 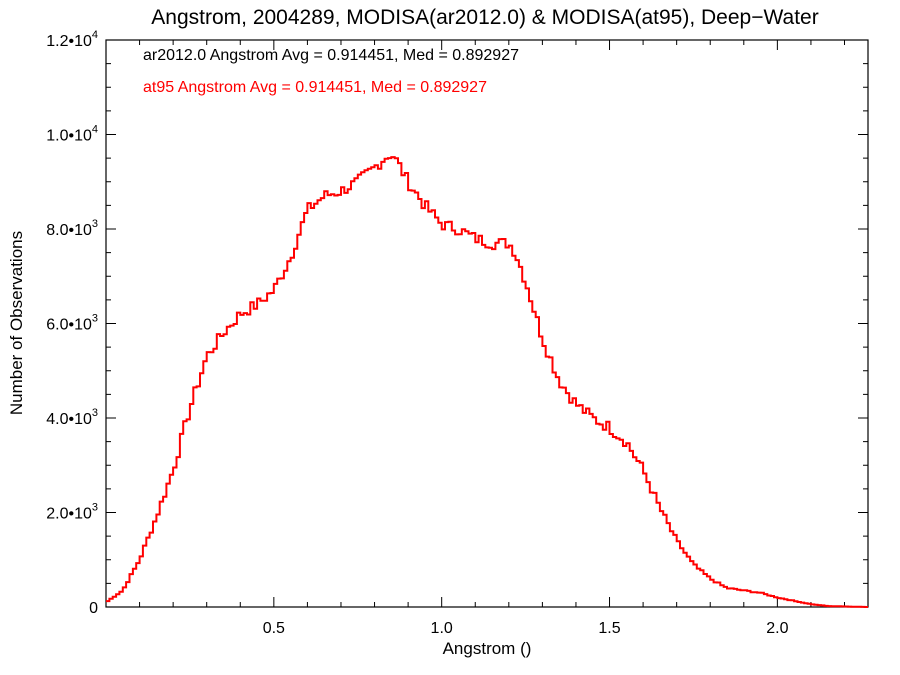 What do you see at coordinates (487, 648) in the screenshot?
I see `x-axis-label: Angstrom ()` at bounding box center [487, 648].